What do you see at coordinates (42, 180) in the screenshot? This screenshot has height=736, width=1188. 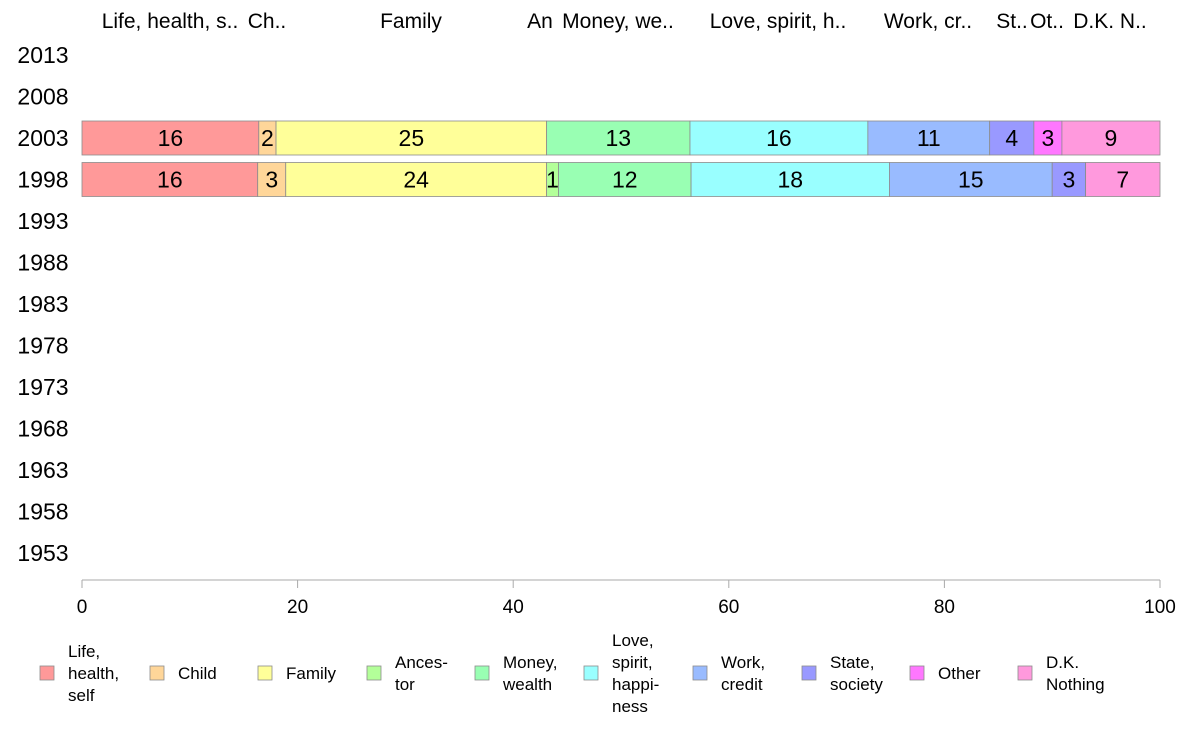 I see `year-label: 1998` at bounding box center [42, 180].